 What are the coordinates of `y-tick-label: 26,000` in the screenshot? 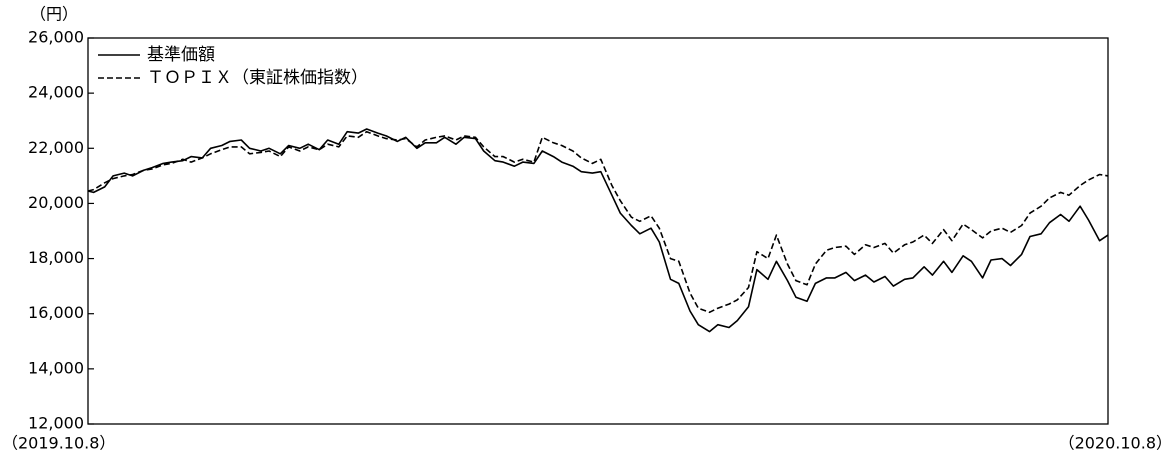 It's located at (56, 37).